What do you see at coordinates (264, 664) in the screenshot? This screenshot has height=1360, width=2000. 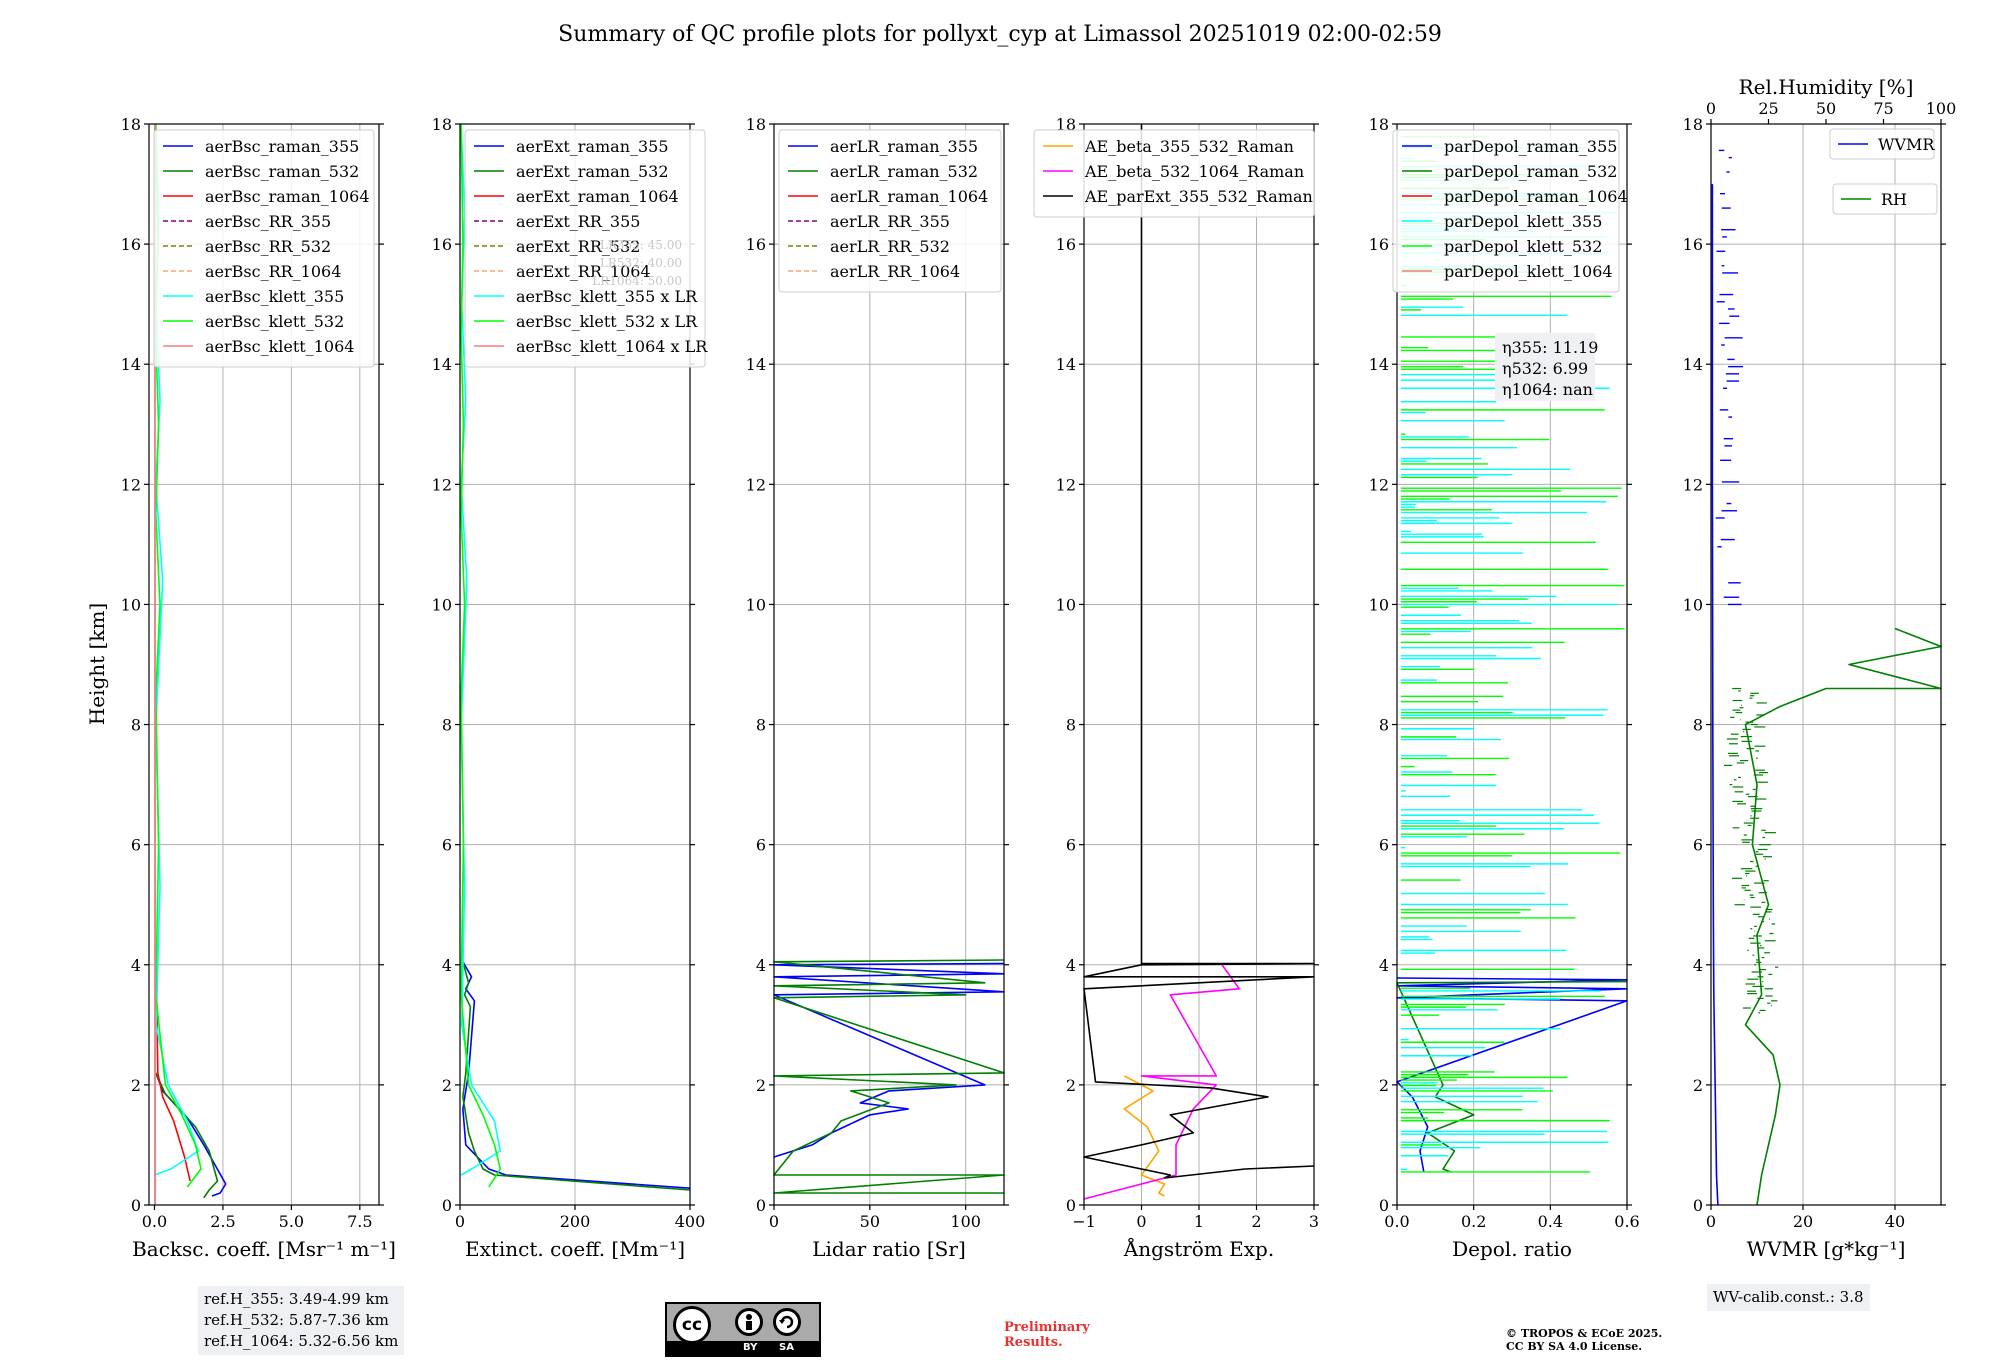 I see `axes-frame-backscatter` at bounding box center [264, 664].